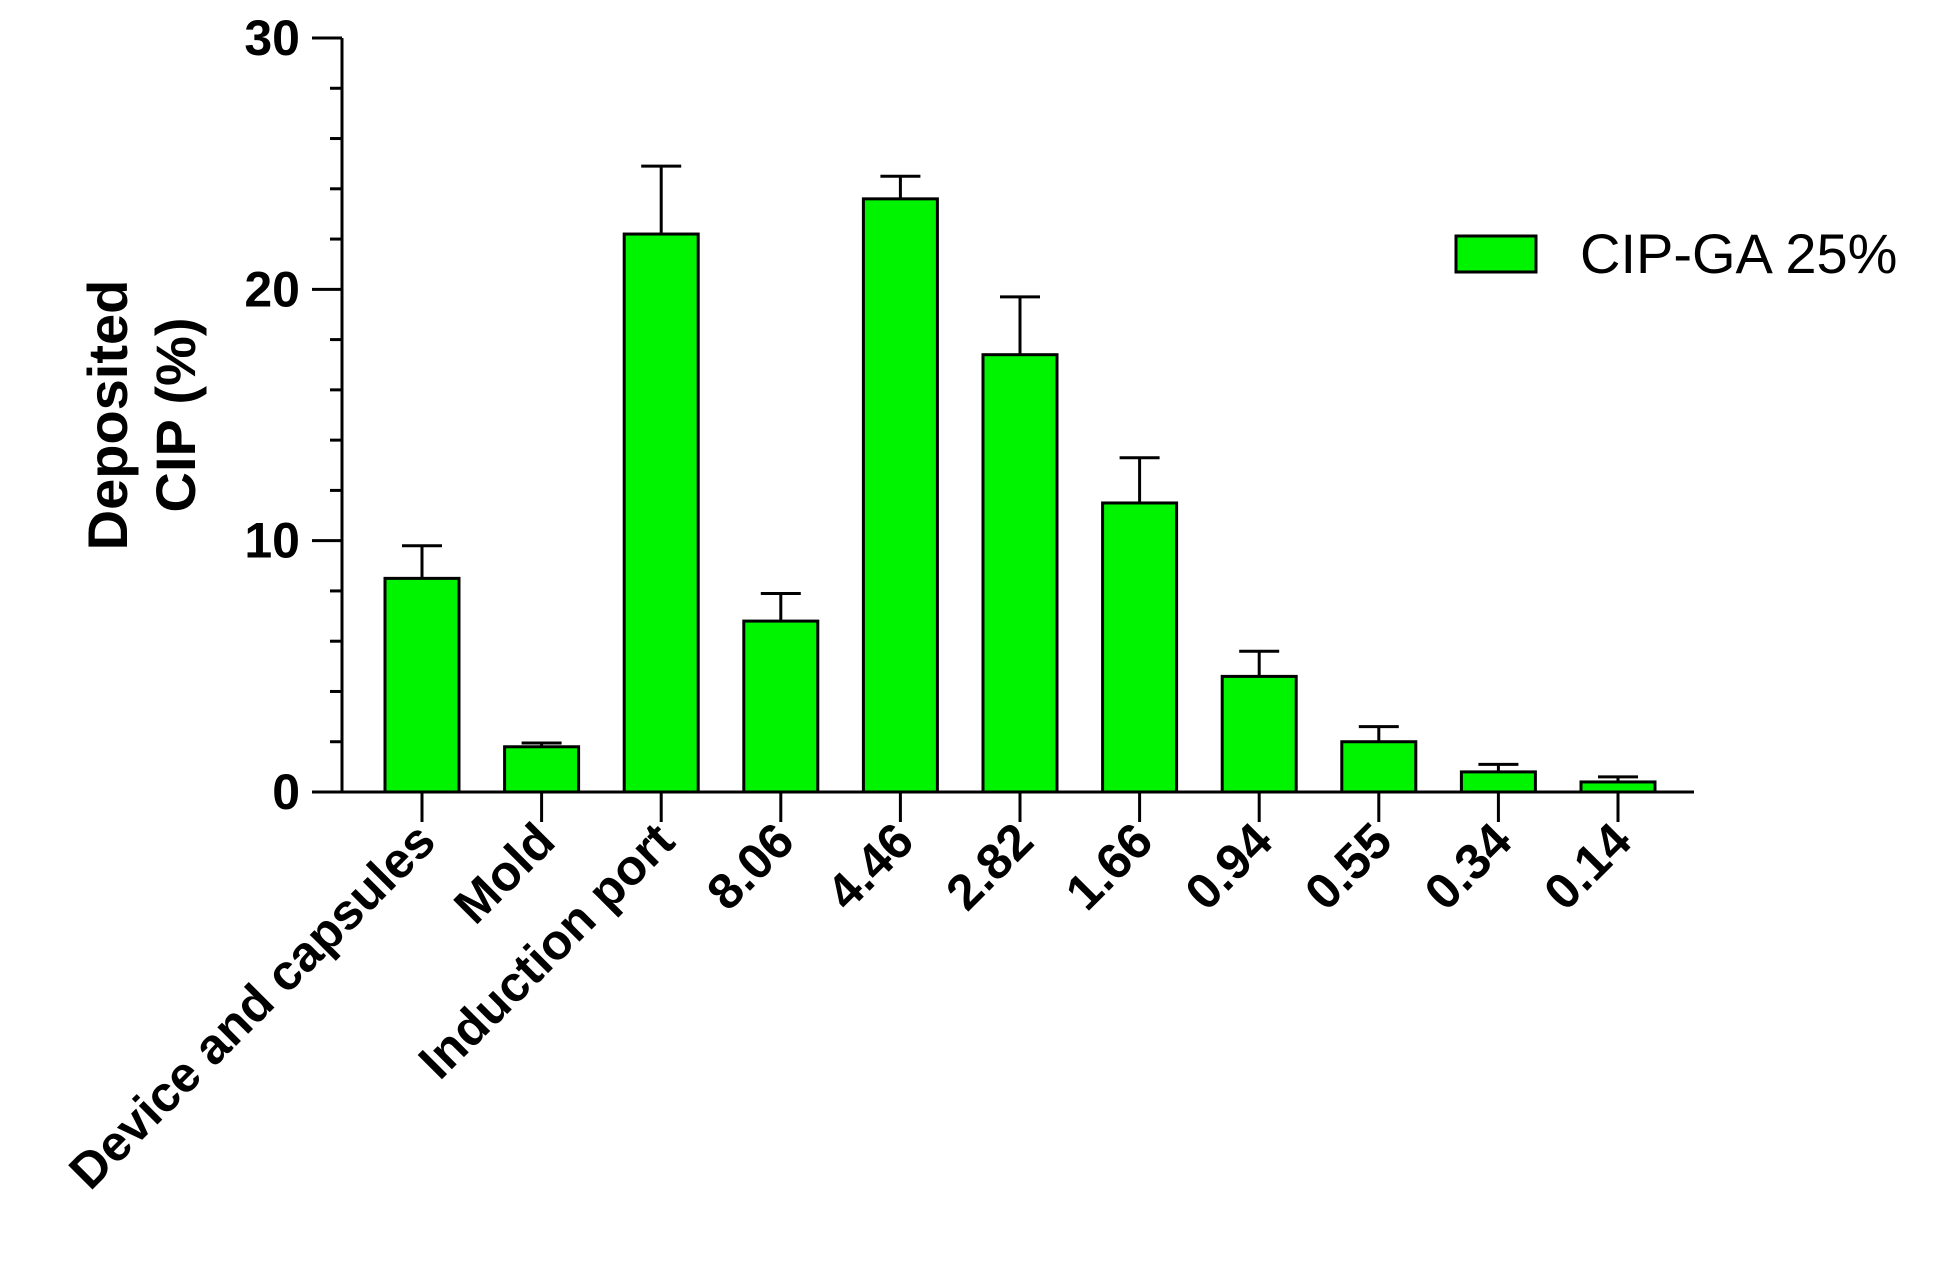 Image resolution: width=1938 pixels, height=1281 pixels. I want to click on x-tick-label: 0.55, so click(1348, 866).